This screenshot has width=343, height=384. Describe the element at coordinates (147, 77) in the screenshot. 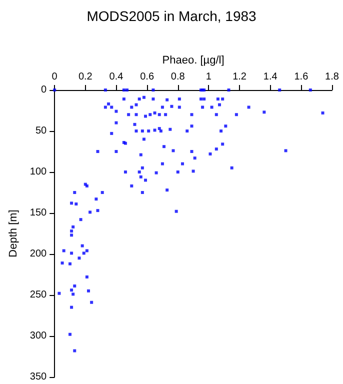

I see `x-tick-label: 0.6` at that location.